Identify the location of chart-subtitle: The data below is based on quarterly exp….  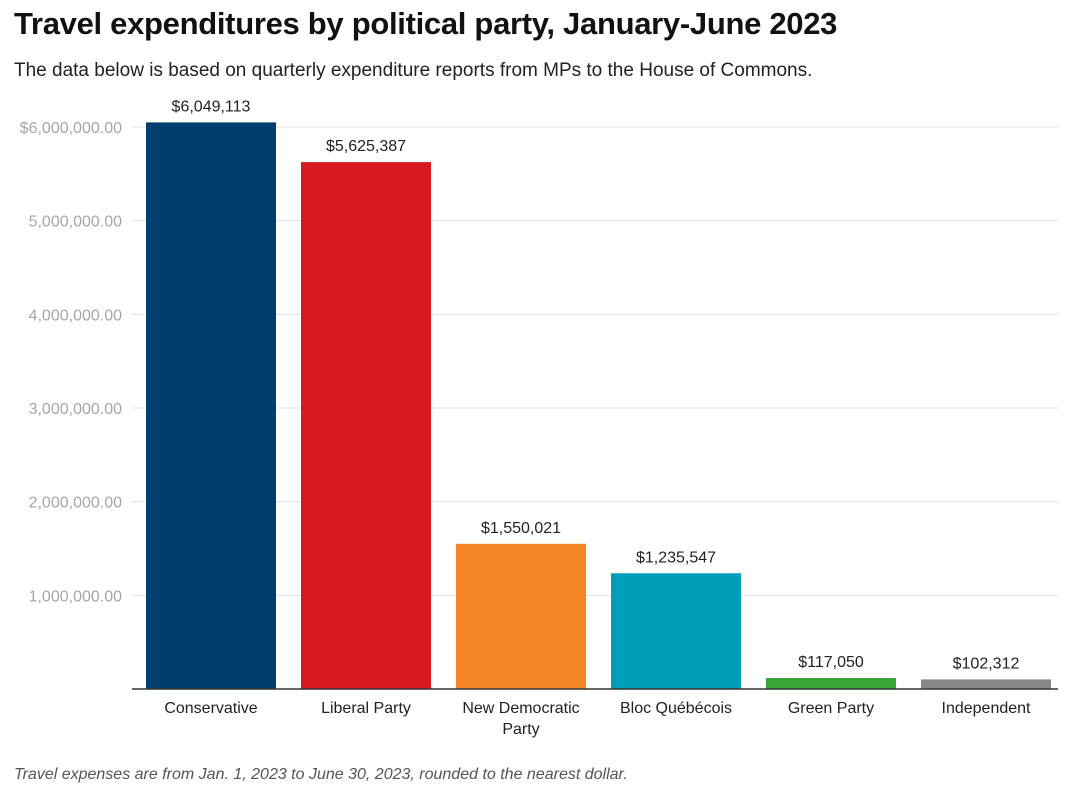
(413, 70).